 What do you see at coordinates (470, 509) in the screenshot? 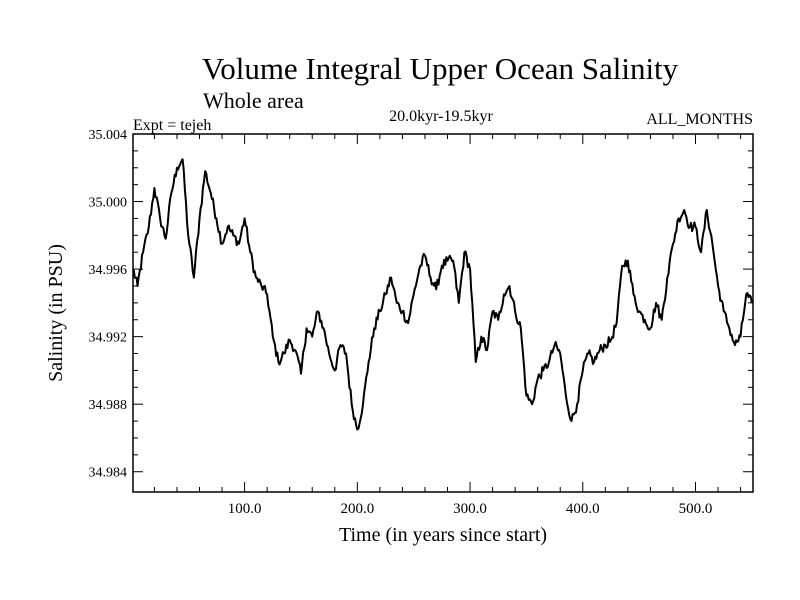
I see `x-tick-label: 300.0` at bounding box center [470, 509].